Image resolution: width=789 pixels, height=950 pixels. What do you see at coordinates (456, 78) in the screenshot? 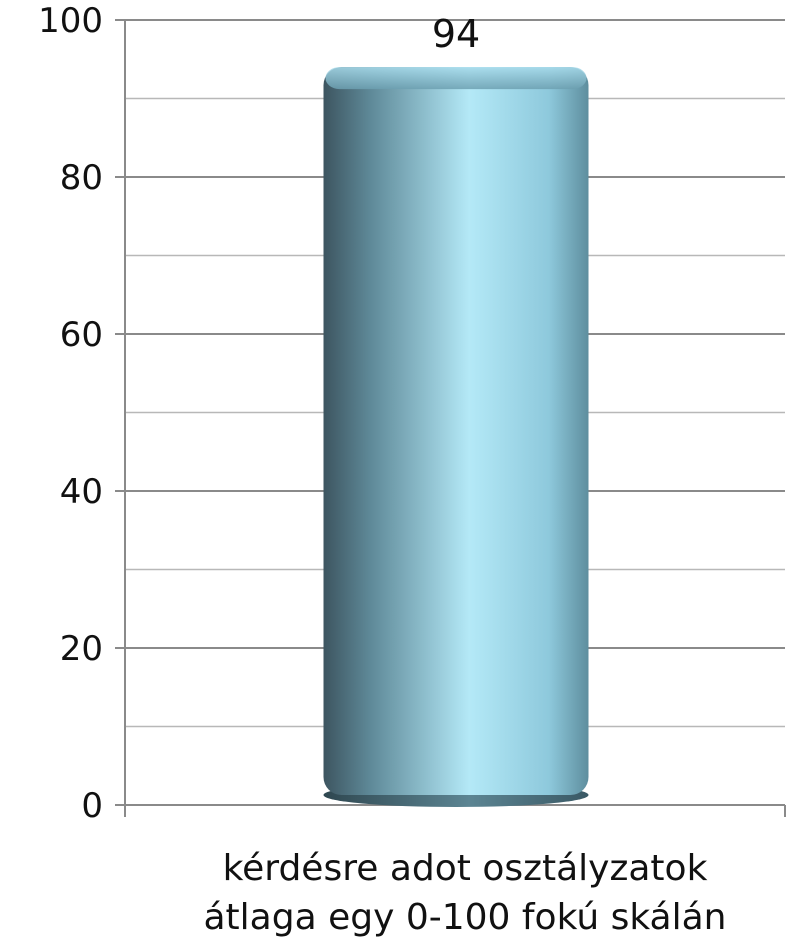
I see `bar-cap` at bounding box center [456, 78].